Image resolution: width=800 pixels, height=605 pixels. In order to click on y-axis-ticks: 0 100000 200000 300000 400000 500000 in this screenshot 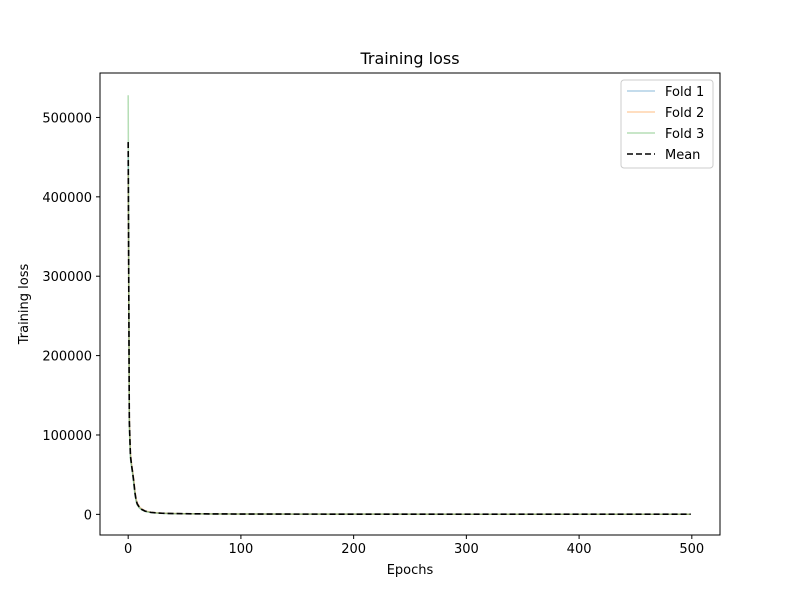, I will do `click(71, 317)`.